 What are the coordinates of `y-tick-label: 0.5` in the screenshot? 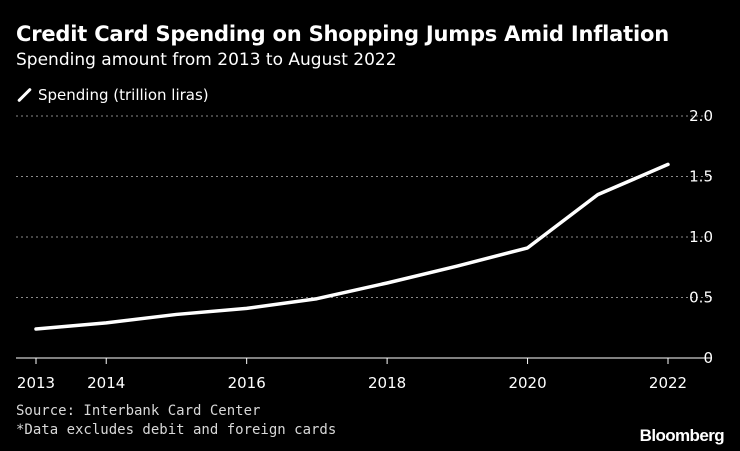 It's located at (701, 298).